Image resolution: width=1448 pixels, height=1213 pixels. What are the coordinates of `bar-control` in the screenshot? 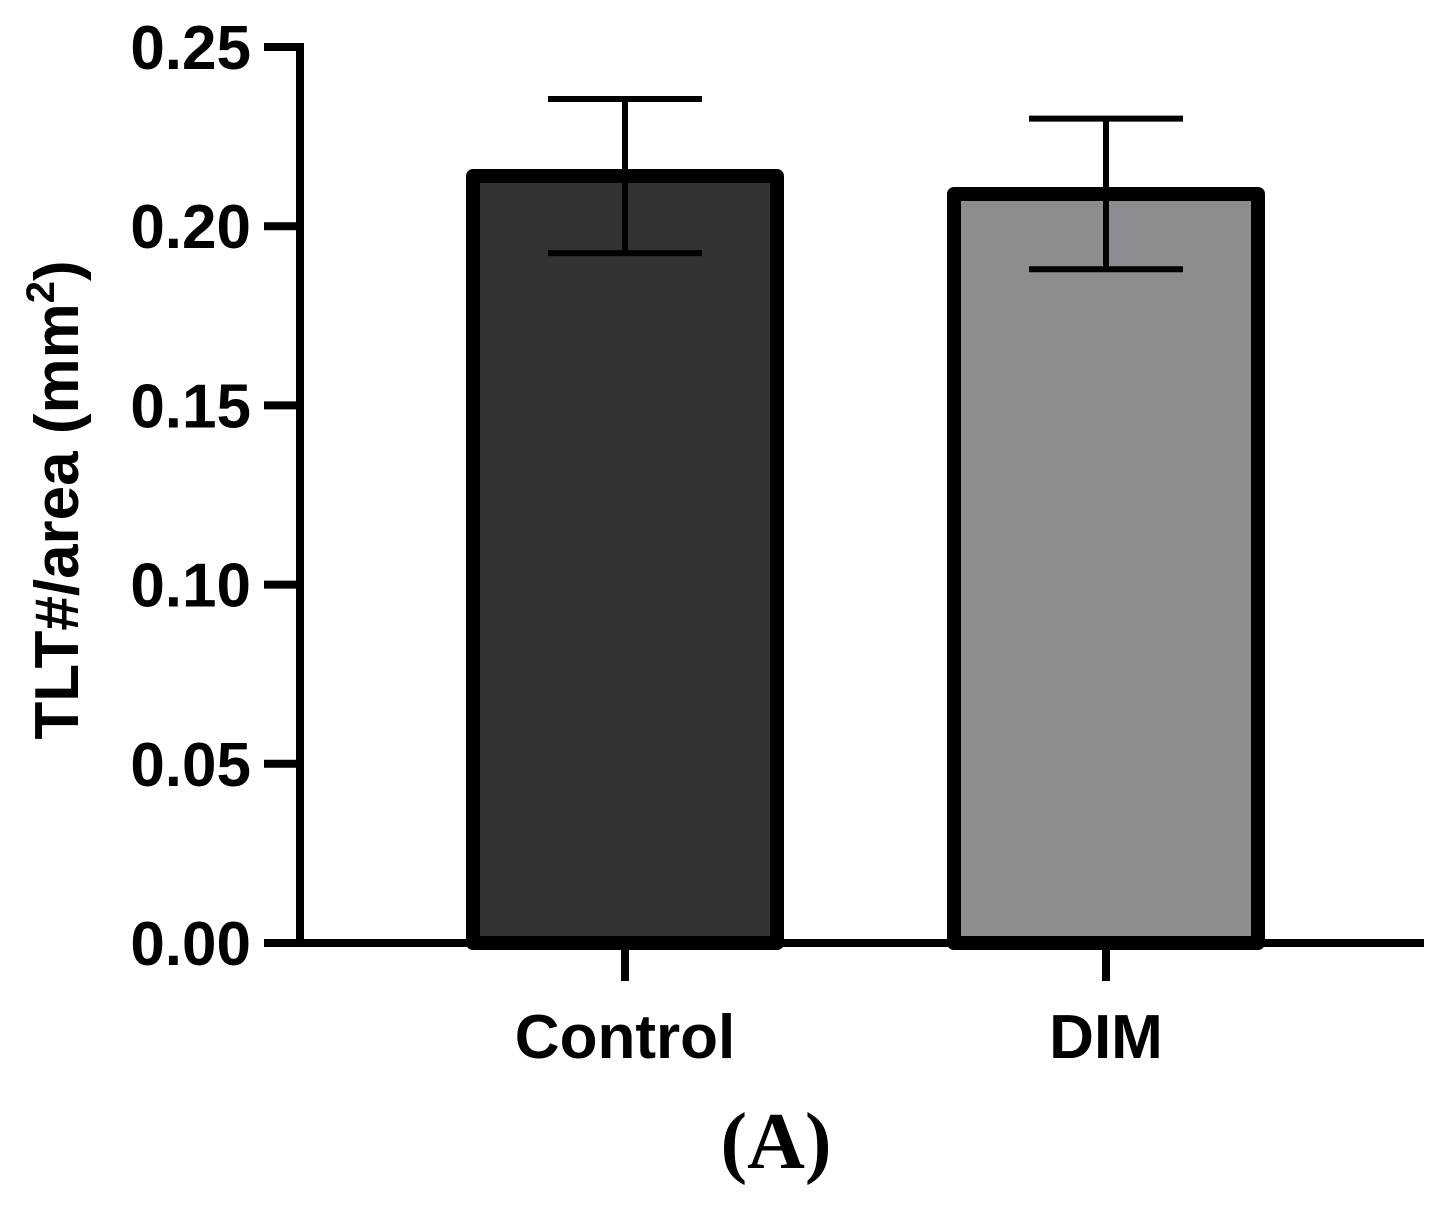 It's located at (625, 560).